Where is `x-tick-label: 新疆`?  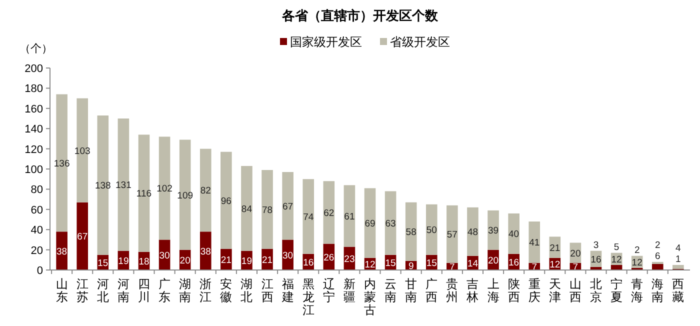 x-tick-label: 新疆 is located at coordinates (349, 290).